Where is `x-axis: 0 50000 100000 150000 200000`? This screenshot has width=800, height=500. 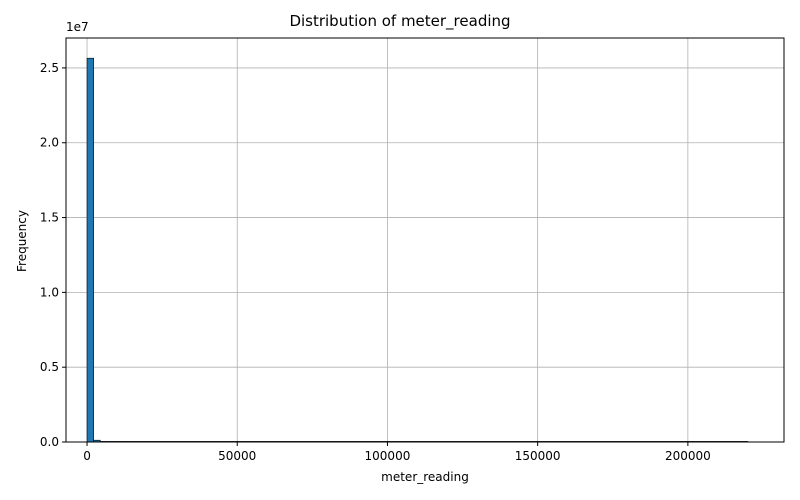
x-axis: 0 50000 100000 150000 200000 is located at coordinates (397, 452).